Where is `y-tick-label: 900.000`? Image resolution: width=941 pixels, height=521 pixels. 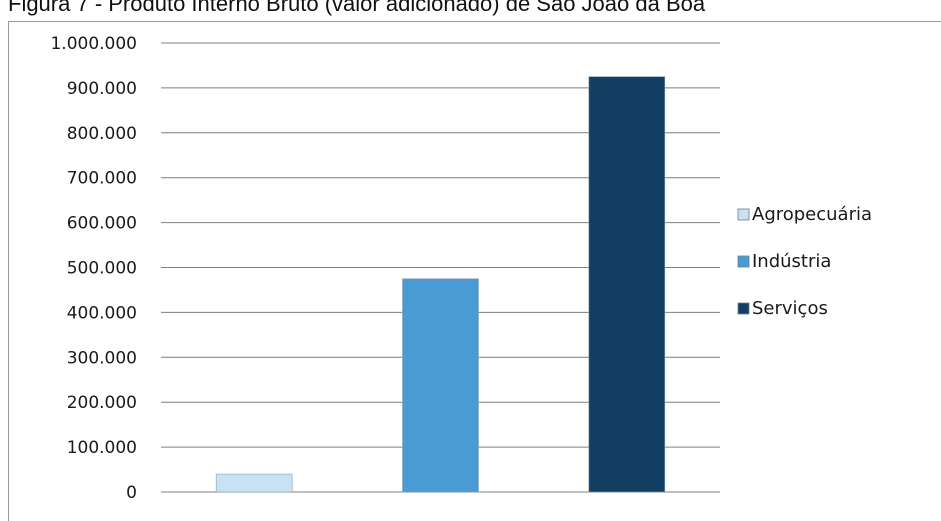 y-tick-label: 900.000 is located at coordinates (102, 89).